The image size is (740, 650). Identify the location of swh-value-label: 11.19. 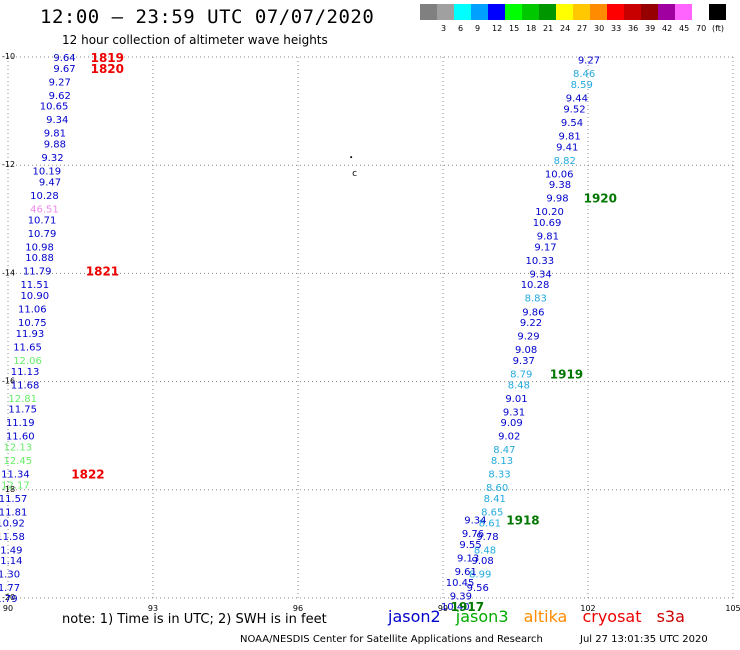
(20, 423).